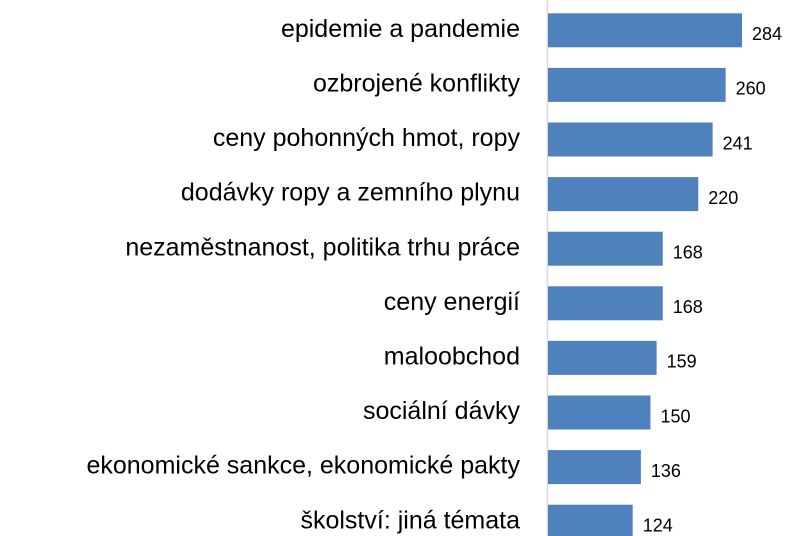 The width and height of the screenshot is (801, 536). Describe the element at coordinates (682, 362) in the screenshot. I see `value-label: 159` at that location.